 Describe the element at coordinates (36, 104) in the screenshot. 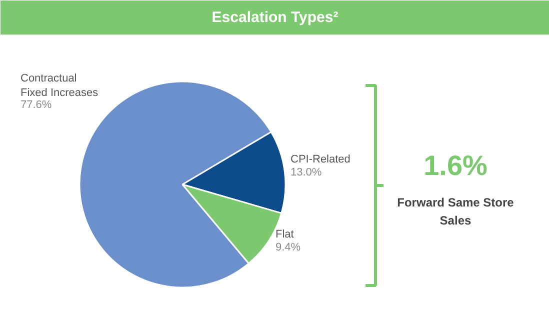

I see `data-label: 77.6%` at that location.